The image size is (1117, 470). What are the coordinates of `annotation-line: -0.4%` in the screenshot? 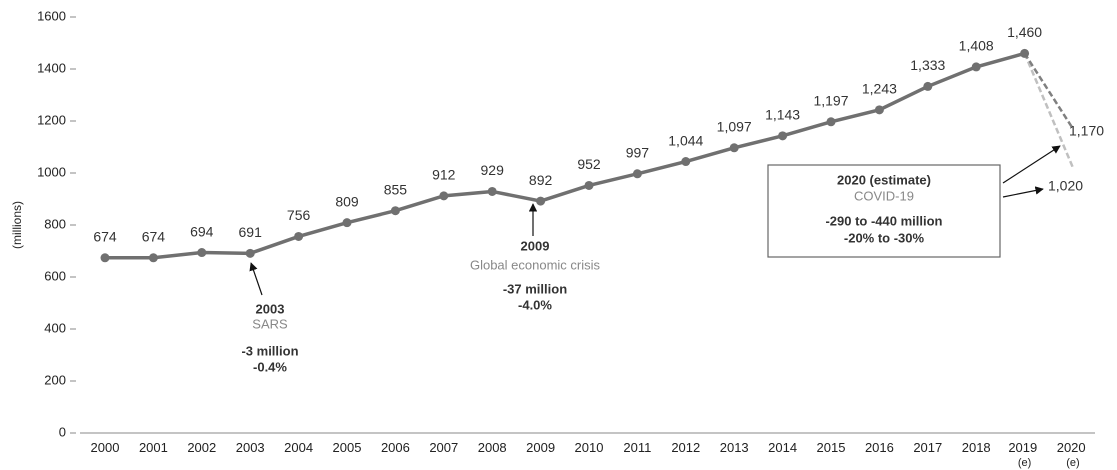 It's located at (270, 366).